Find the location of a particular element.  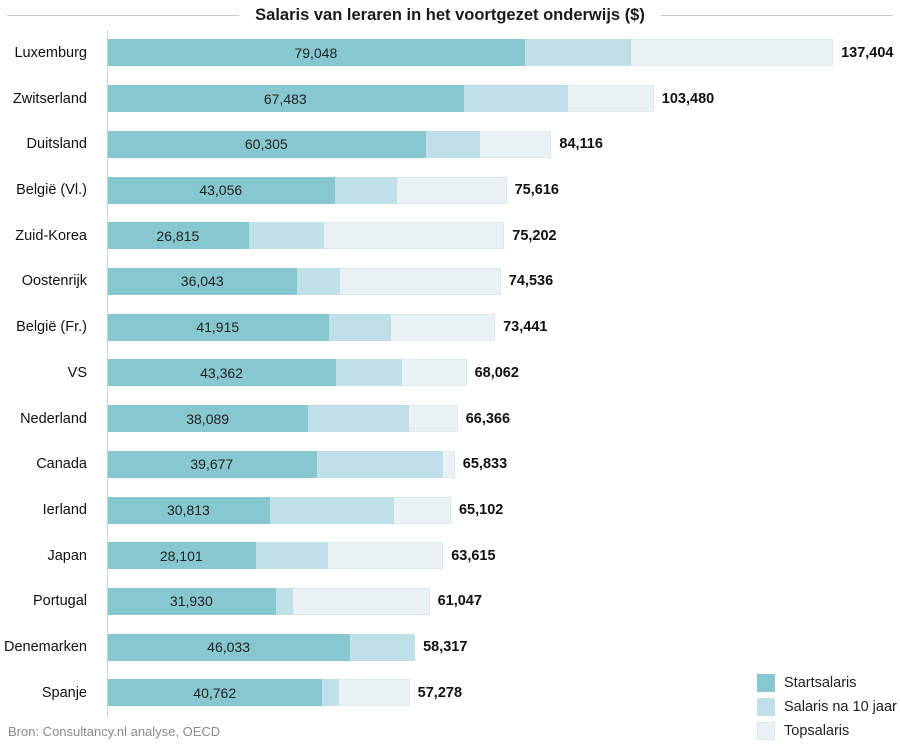

bar-segment-startsalaris: 39,677 is located at coordinates (212, 464).